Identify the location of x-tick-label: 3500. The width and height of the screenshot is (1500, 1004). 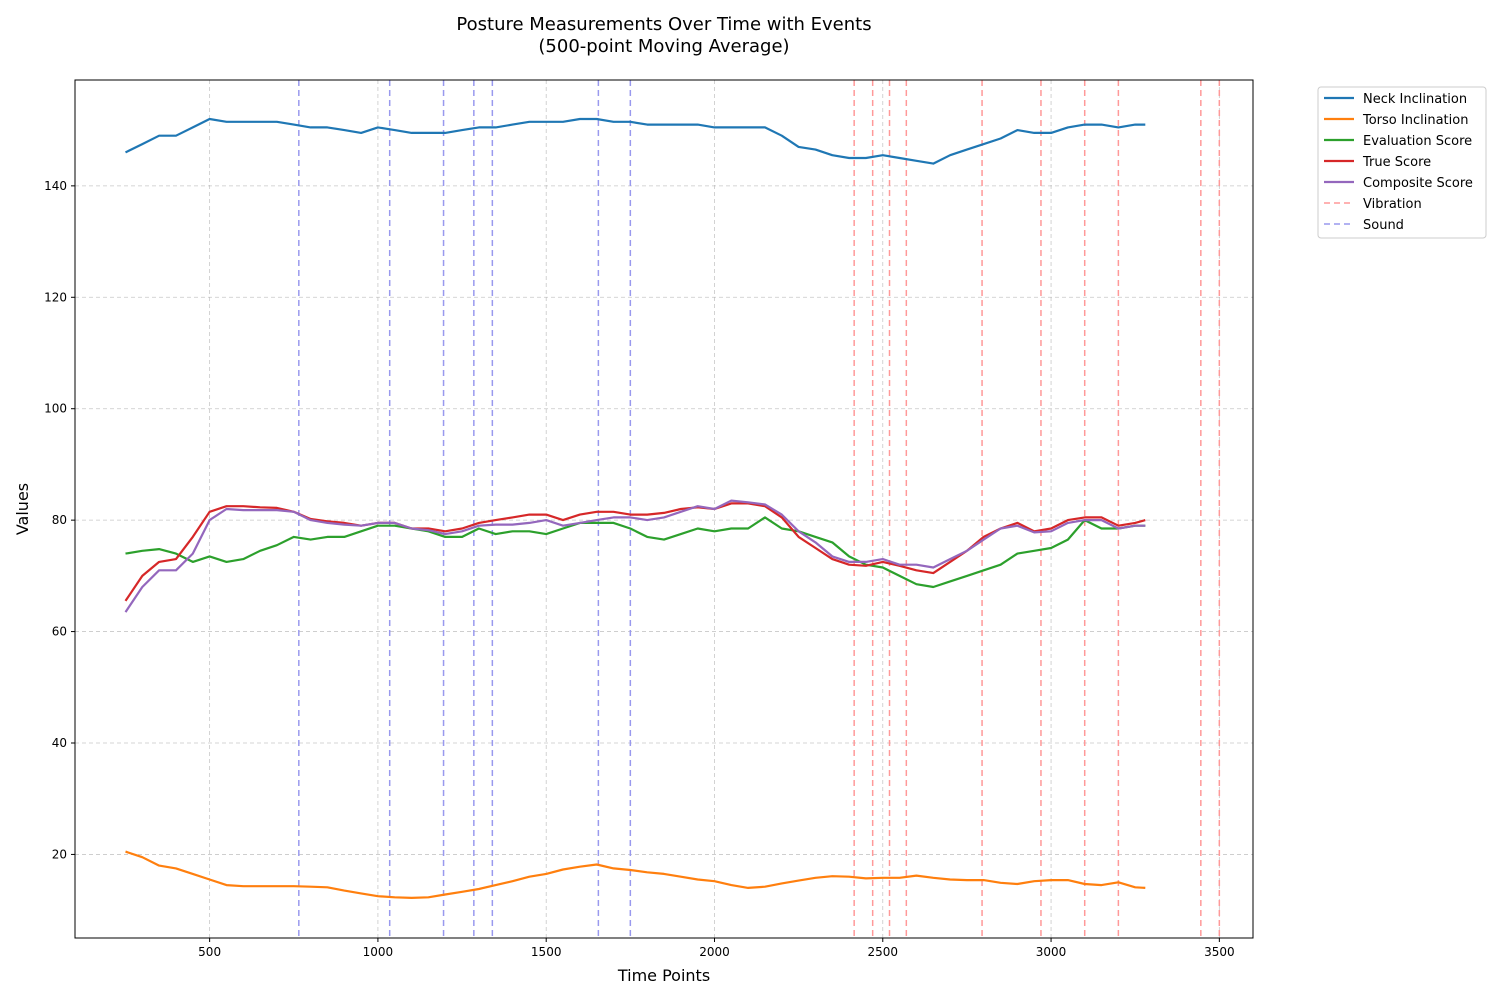
(1219, 952).